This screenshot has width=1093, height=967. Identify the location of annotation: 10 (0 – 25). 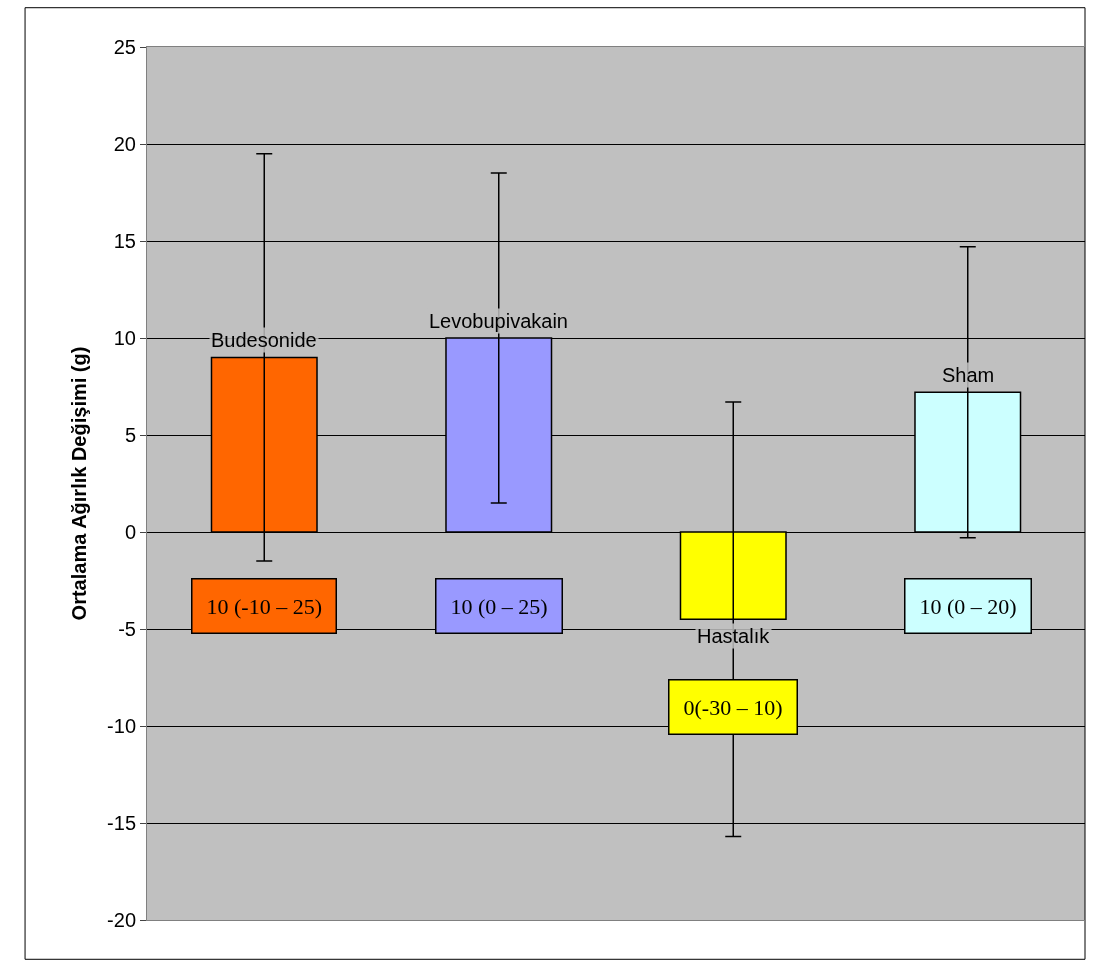
(499, 606).